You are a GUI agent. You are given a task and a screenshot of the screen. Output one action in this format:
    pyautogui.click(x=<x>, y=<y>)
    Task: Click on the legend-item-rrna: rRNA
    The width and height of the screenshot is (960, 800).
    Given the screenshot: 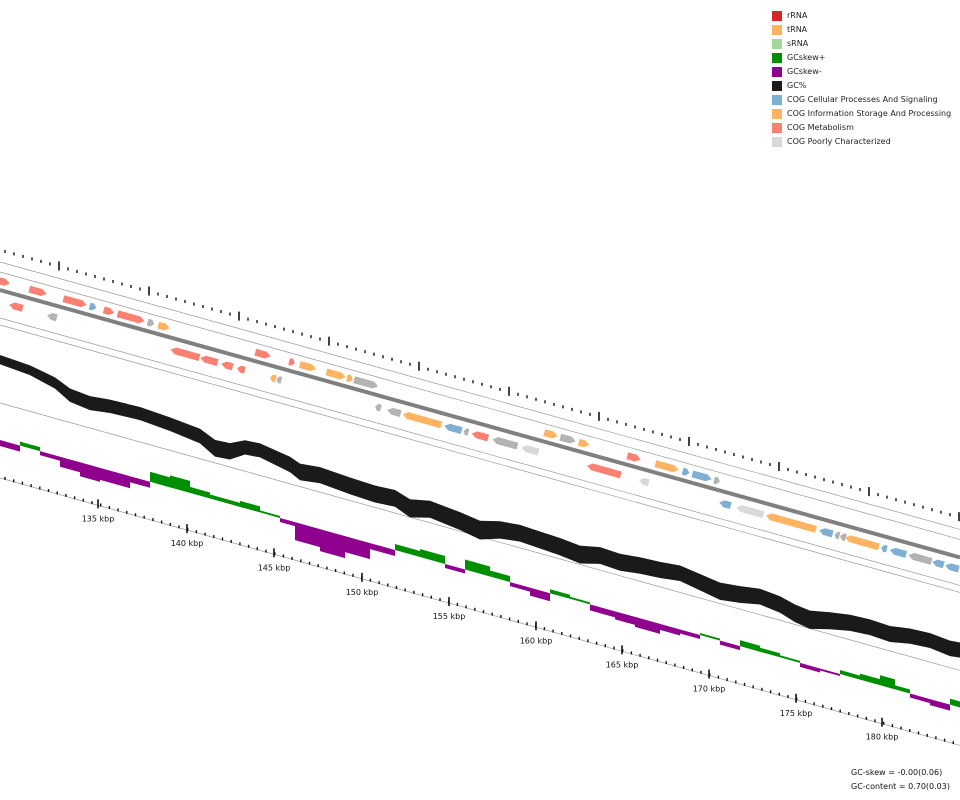 What is the action you would take?
    pyautogui.click(x=861, y=16)
    